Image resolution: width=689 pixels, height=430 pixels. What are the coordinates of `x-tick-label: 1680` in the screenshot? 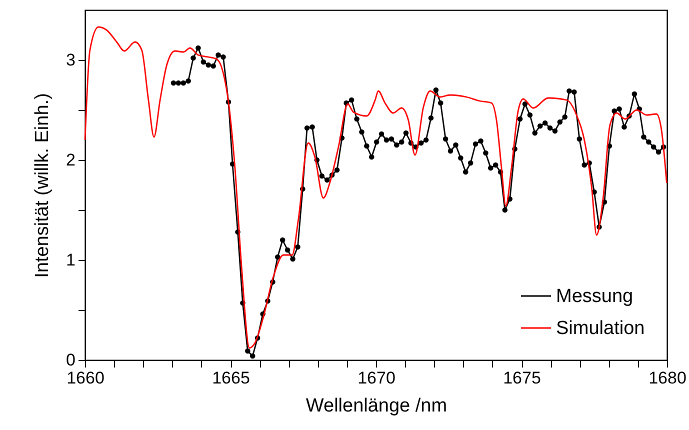 It's located at (667, 378).